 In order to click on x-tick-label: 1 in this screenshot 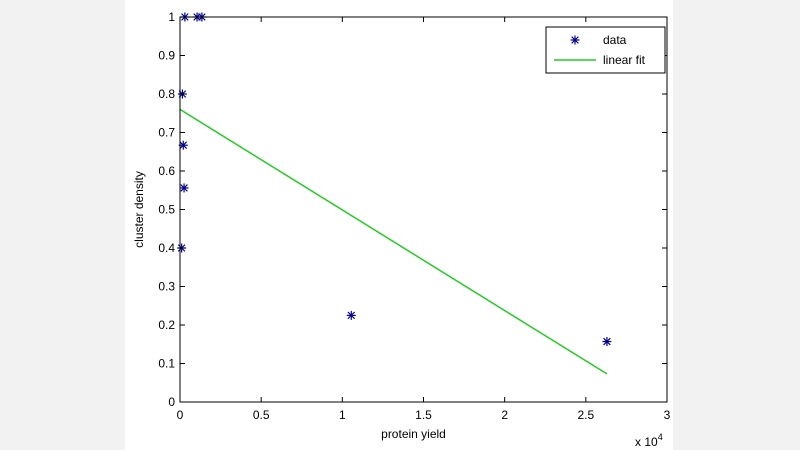, I will do `click(342, 415)`.